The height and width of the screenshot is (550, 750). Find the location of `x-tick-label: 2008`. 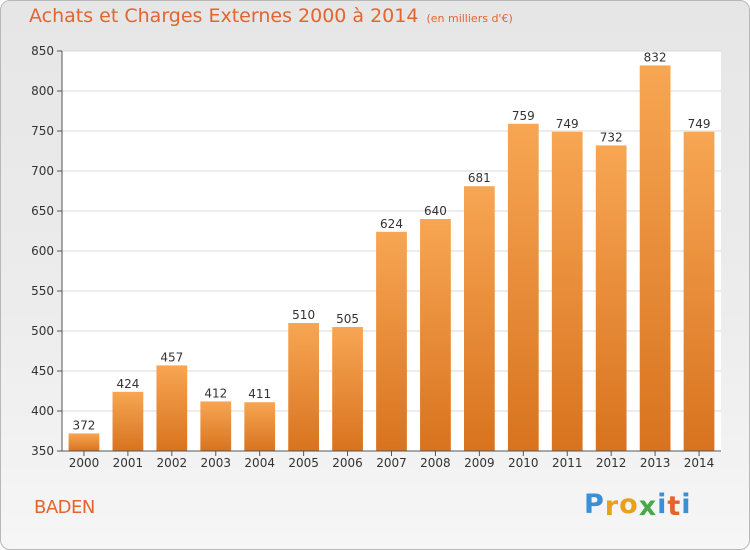

x-tick-label: 2008 is located at coordinates (435, 463).